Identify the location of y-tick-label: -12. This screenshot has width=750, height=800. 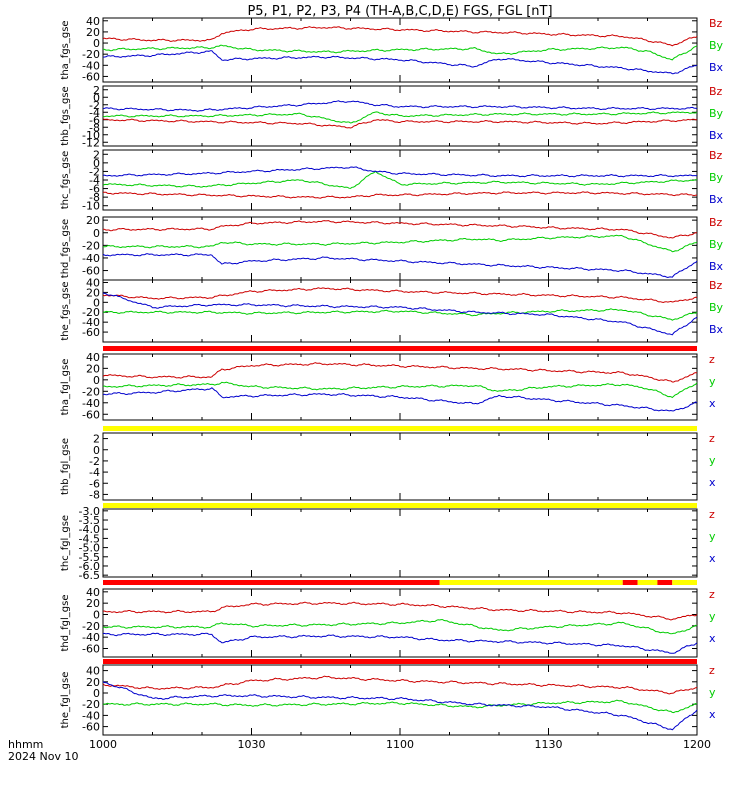
(91, 142).